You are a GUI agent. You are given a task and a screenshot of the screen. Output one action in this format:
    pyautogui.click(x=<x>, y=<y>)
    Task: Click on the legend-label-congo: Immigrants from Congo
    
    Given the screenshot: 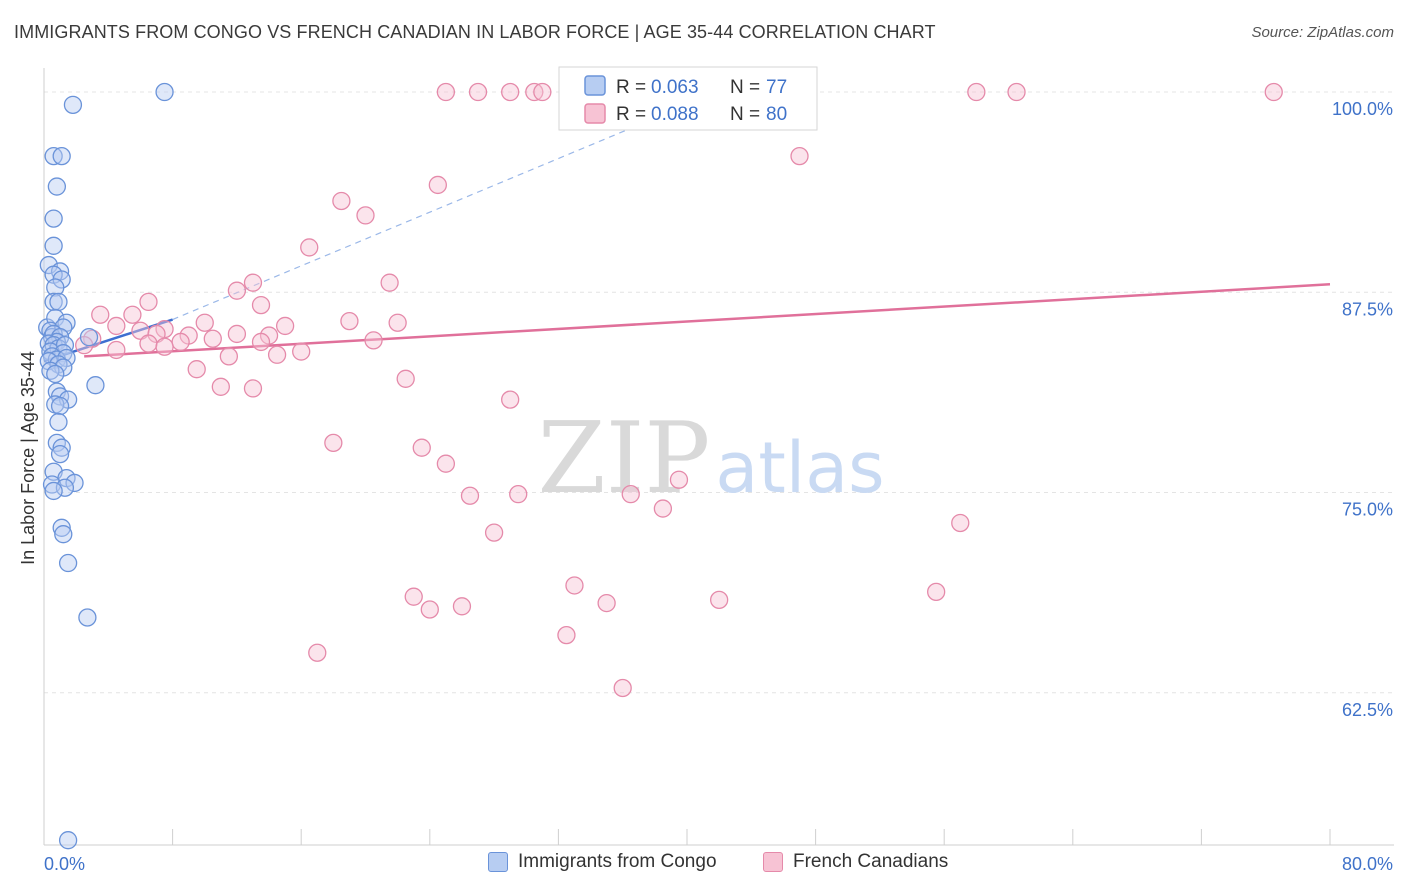 What is the action you would take?
    pyautogui.click(x=617, y=861)
    